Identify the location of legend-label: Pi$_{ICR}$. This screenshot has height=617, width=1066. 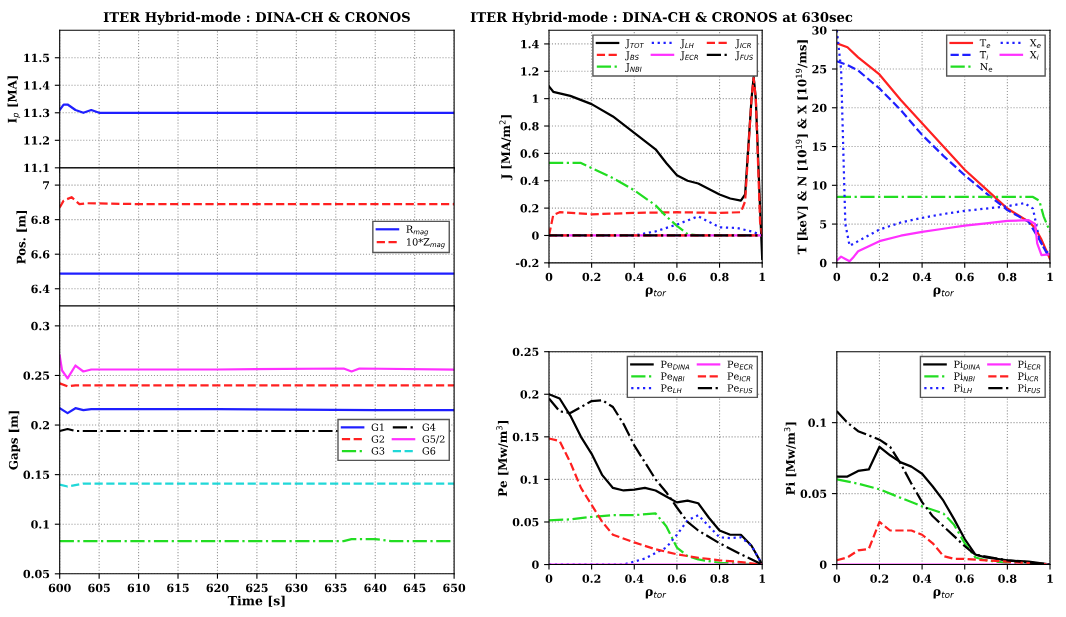
(1028, 377).